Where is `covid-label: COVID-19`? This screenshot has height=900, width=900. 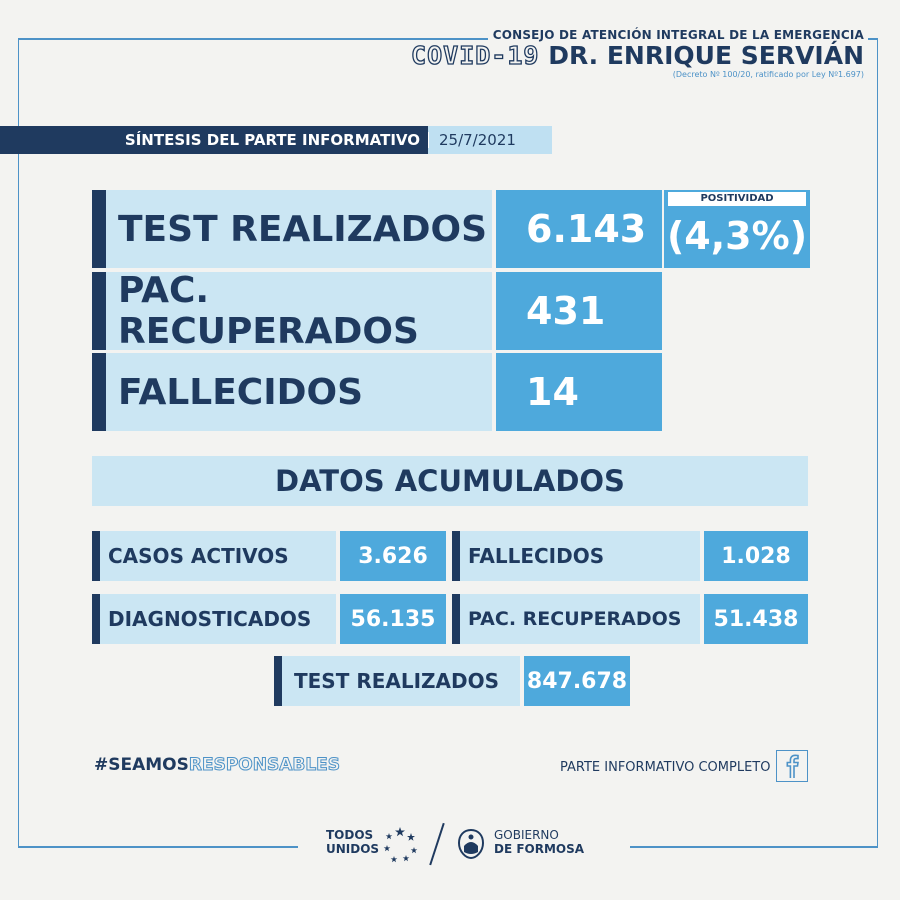 covid-label: COVID-19 is located at coordinates (475, 55).